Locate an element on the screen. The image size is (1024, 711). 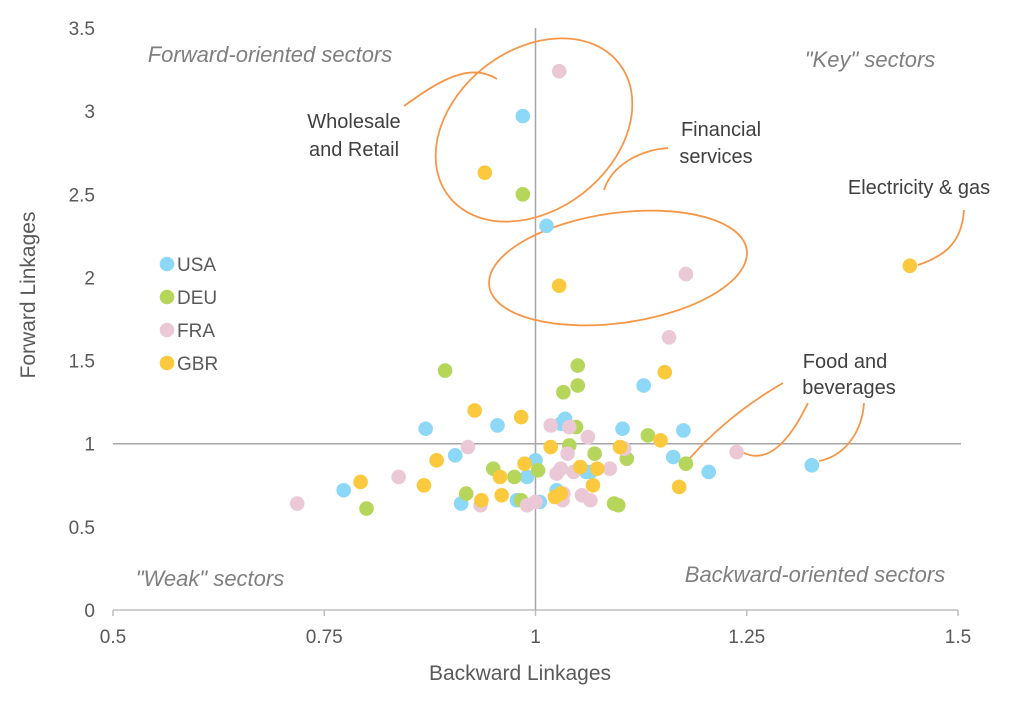
annotation-financial-line2: services is located at coordinates (715, 157).